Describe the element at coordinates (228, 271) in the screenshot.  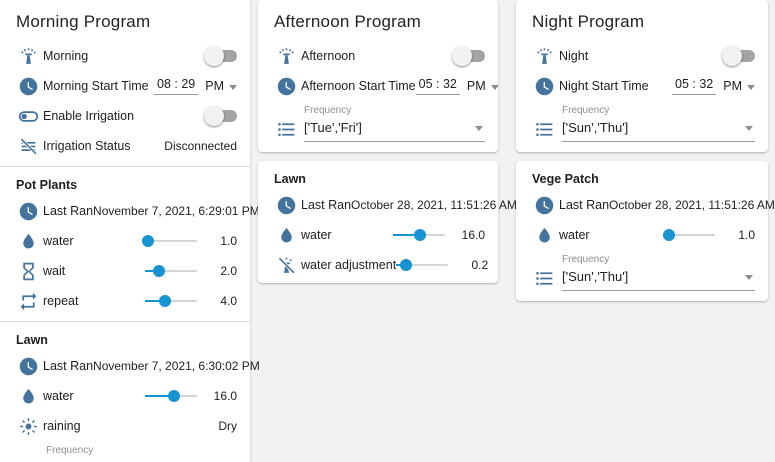
I see `slider-value: 2.0` at that location.